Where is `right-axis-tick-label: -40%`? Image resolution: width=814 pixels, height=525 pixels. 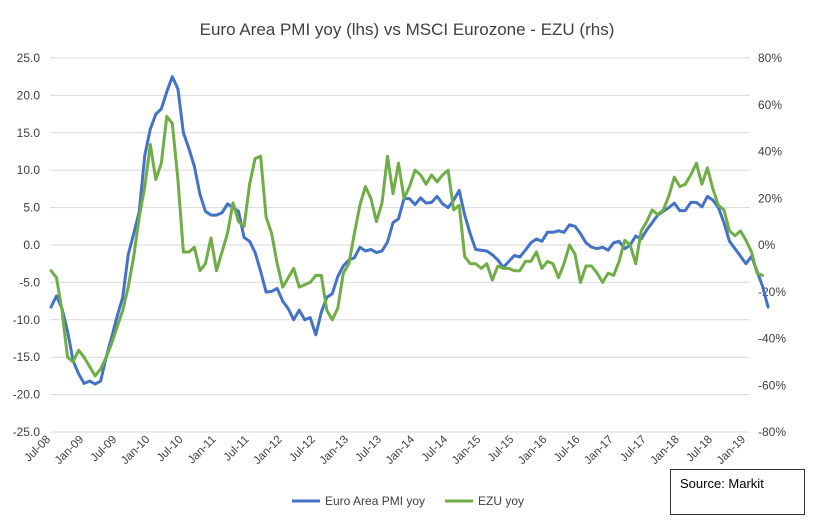 right-axis-tick-label: -40% is located at coordinates (772, 339).